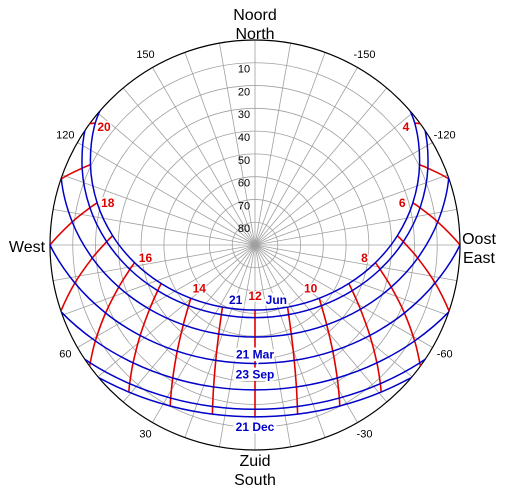 The height and width of the screenshot is (490, 505). What do you see at coordinates (104, 127) in the screenshot?
I see `hour-label: 20` at bounding box center [104, 127].